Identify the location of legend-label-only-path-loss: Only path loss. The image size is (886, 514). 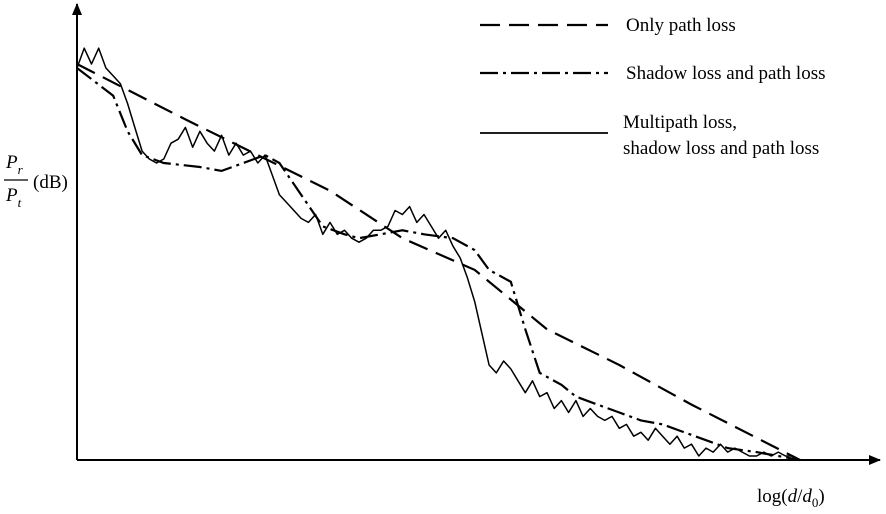
(681, 25).